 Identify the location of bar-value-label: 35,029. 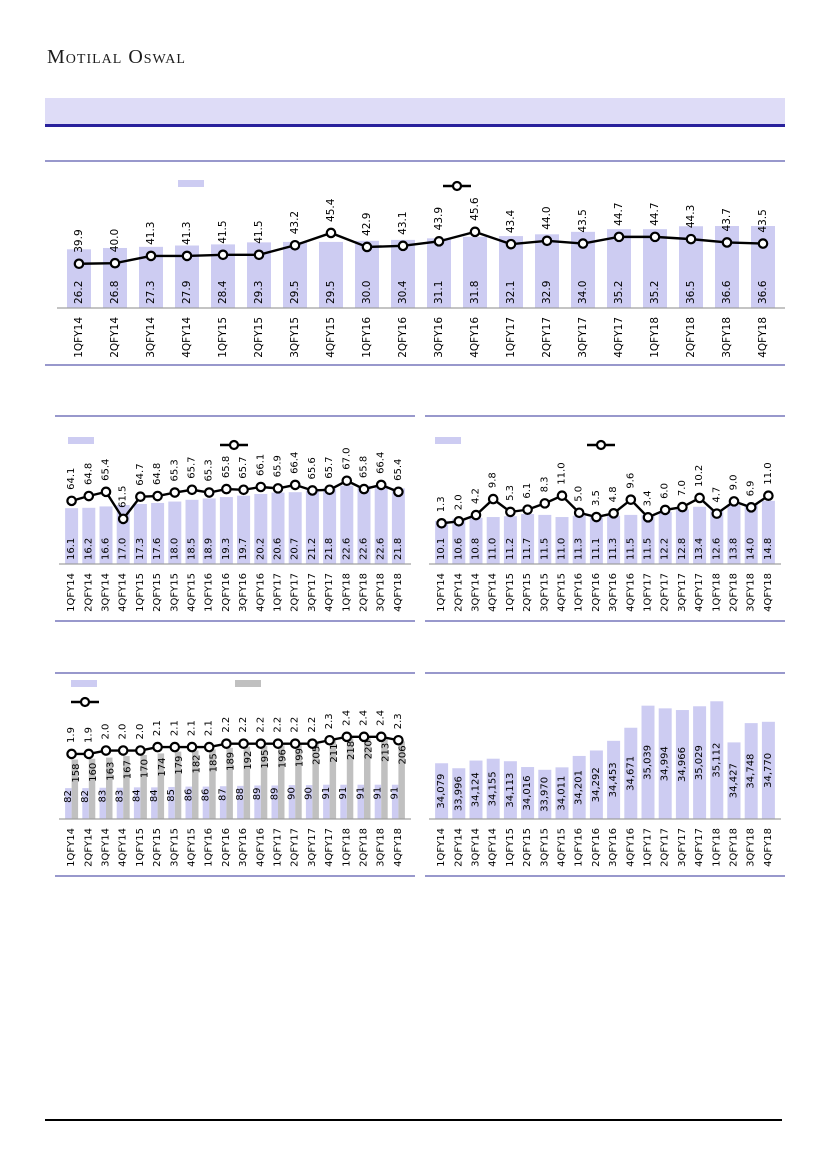
(699, 762).